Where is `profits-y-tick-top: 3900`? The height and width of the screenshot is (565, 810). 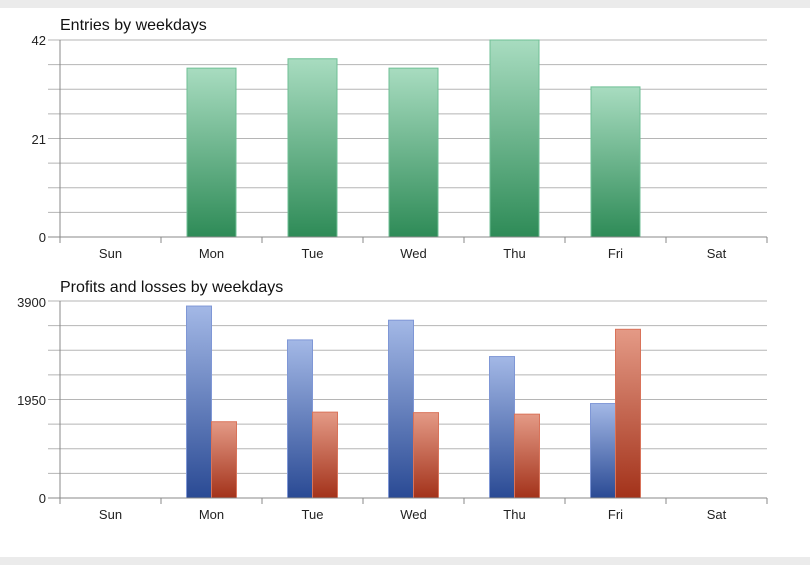
profits-y-tick-top: 3900 is located at coordinates (31, 302).